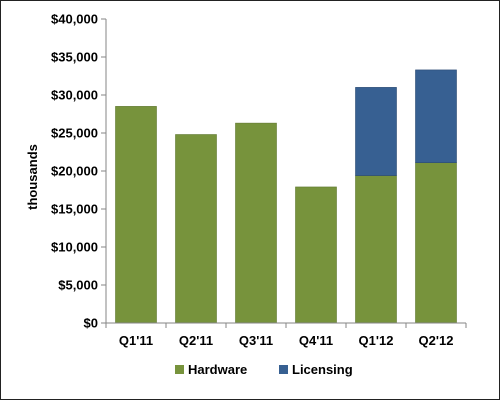 Image resolution: width=500 pixels, height=404 pixels. Describe the element at coordinates (217, 369) in the screenshot. I see `legend-label-hardware: Hardware` at that location.